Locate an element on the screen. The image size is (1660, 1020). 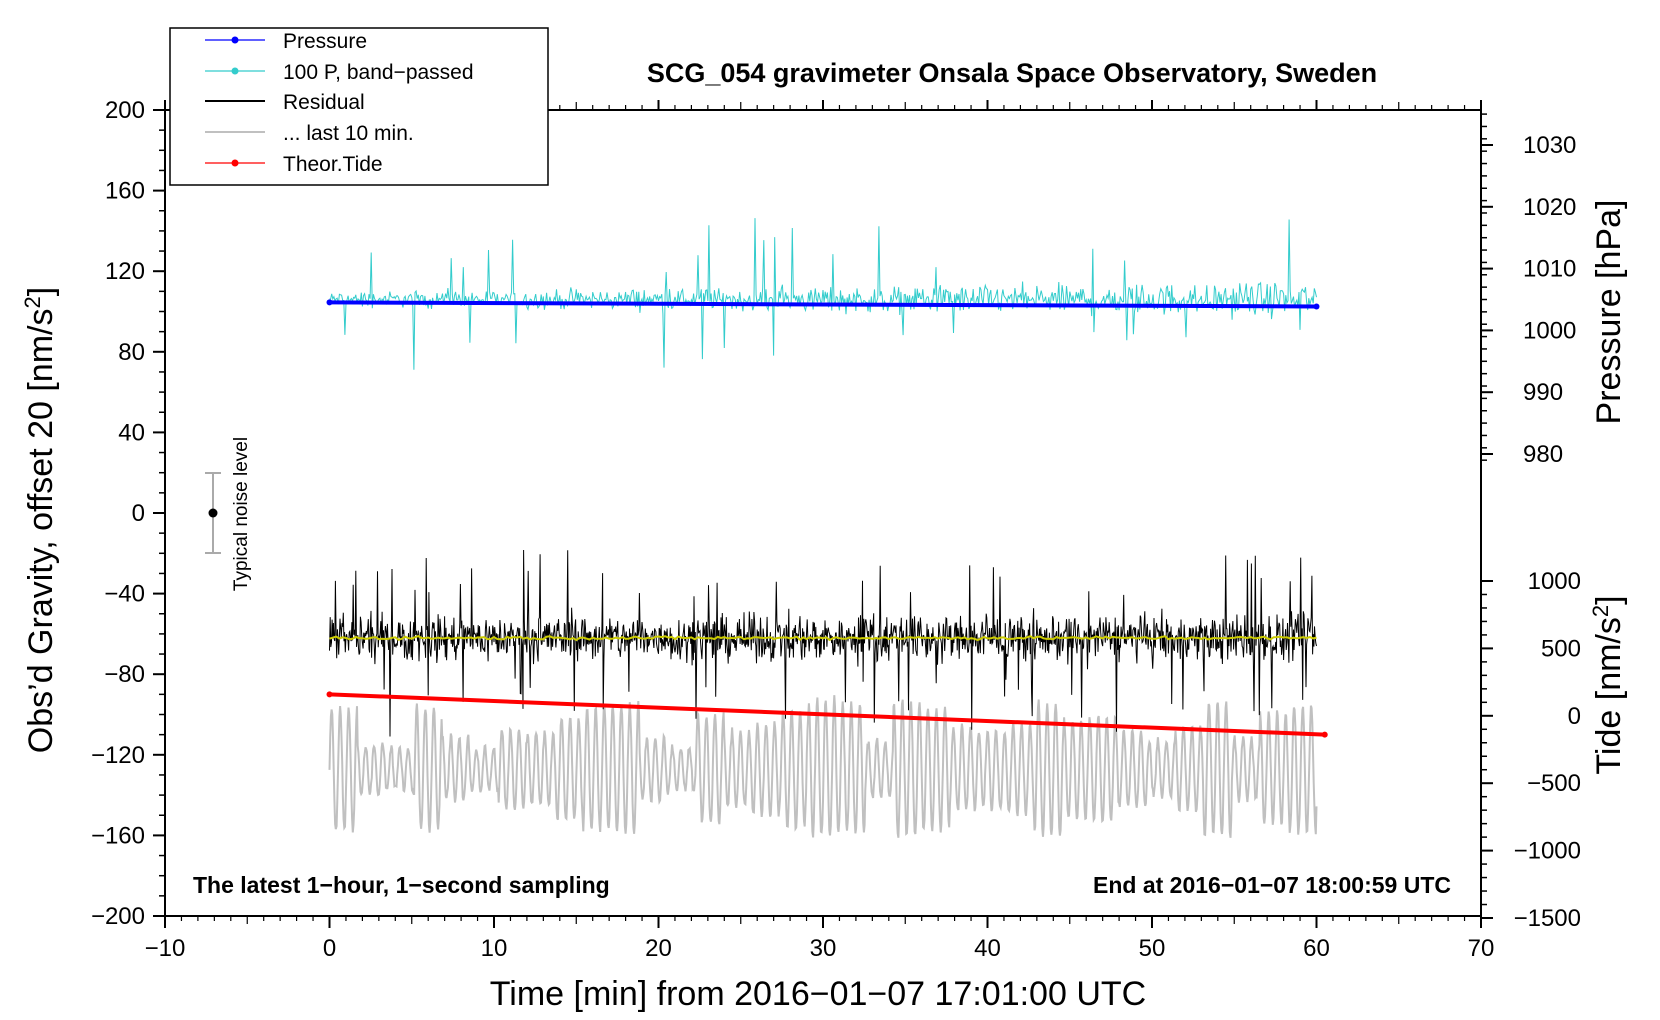
y-tide-tick-label: 1000 is located at coordinates (1554, 581).